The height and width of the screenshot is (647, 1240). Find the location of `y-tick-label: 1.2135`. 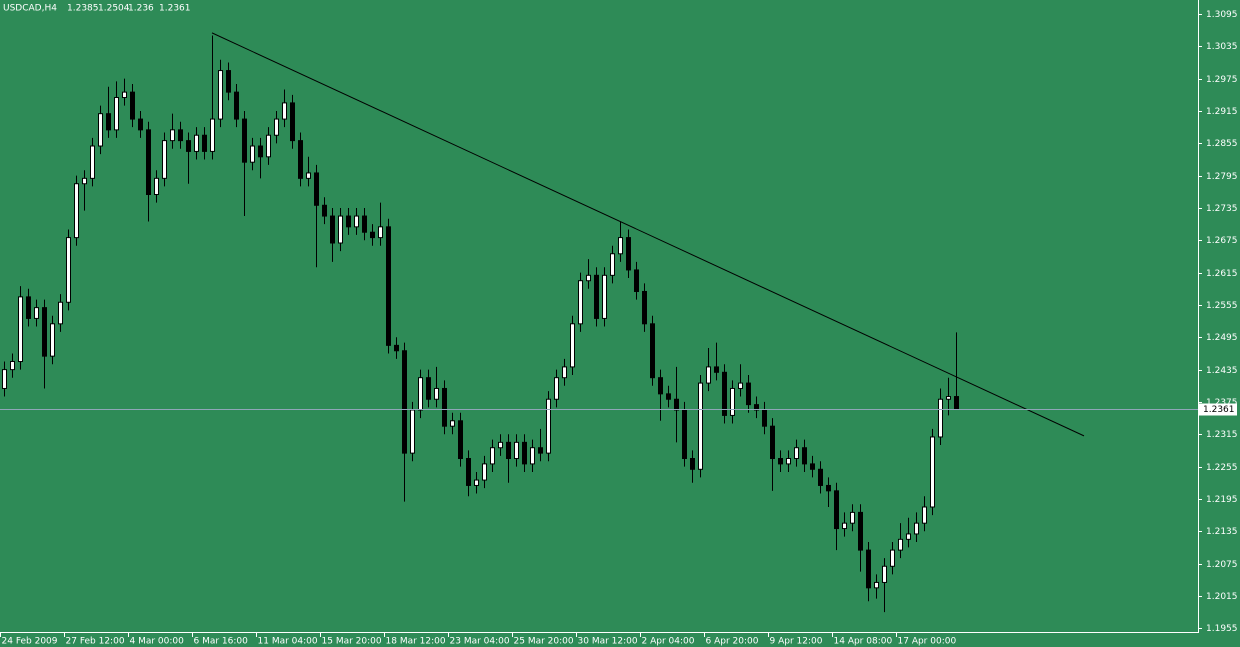

y-tick-label: 1.2135 is located at coordinates (1222, 532).